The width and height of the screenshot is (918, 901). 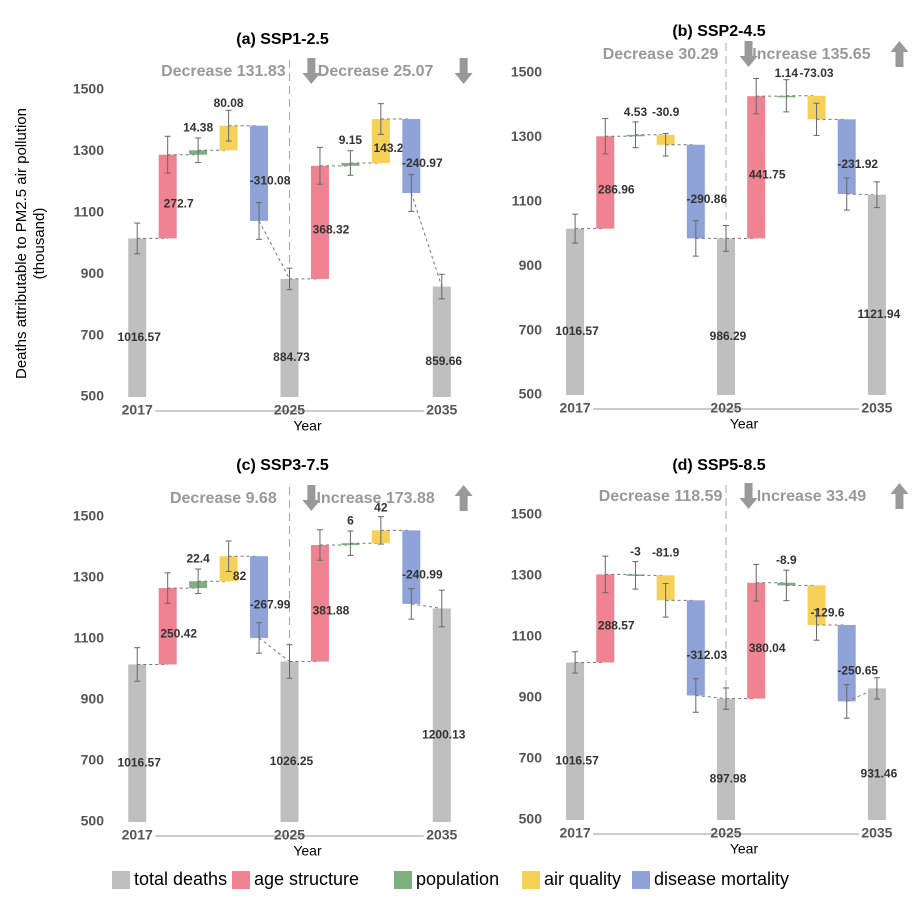 I want to click on value-label: -312.03, so click(x=706, y=655).